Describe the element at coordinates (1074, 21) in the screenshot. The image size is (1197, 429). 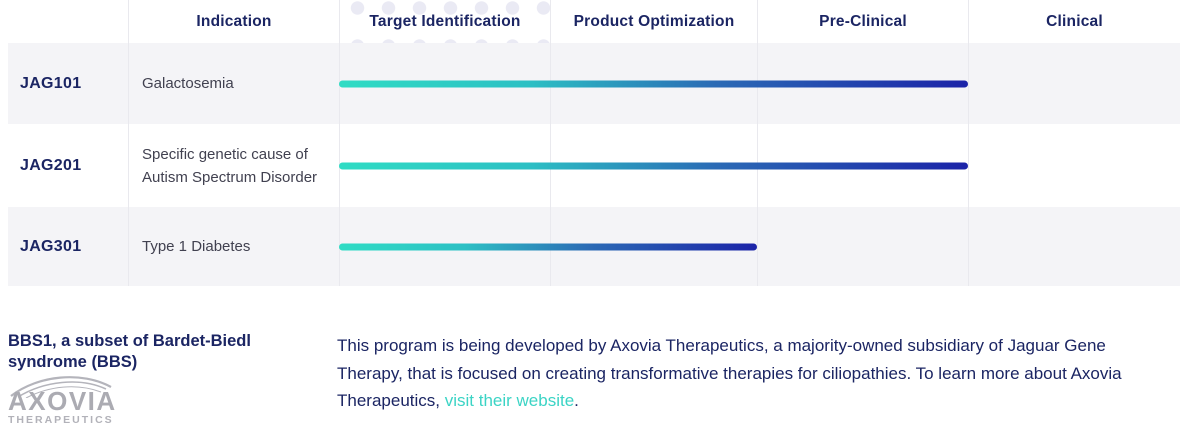
I see `column-header-clinical: Clinical` at that location.